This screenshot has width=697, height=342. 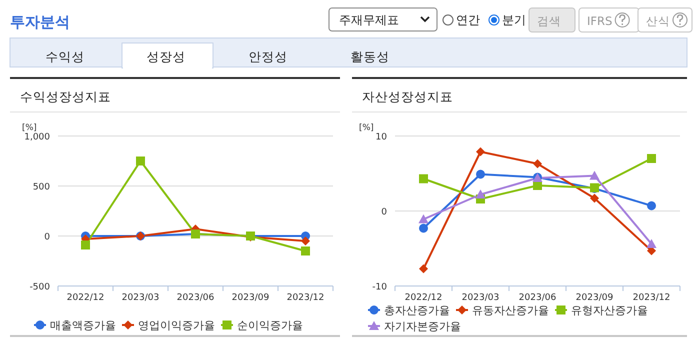 I want to click on y-tick-label: 1,000, so click(x=37, y=137).